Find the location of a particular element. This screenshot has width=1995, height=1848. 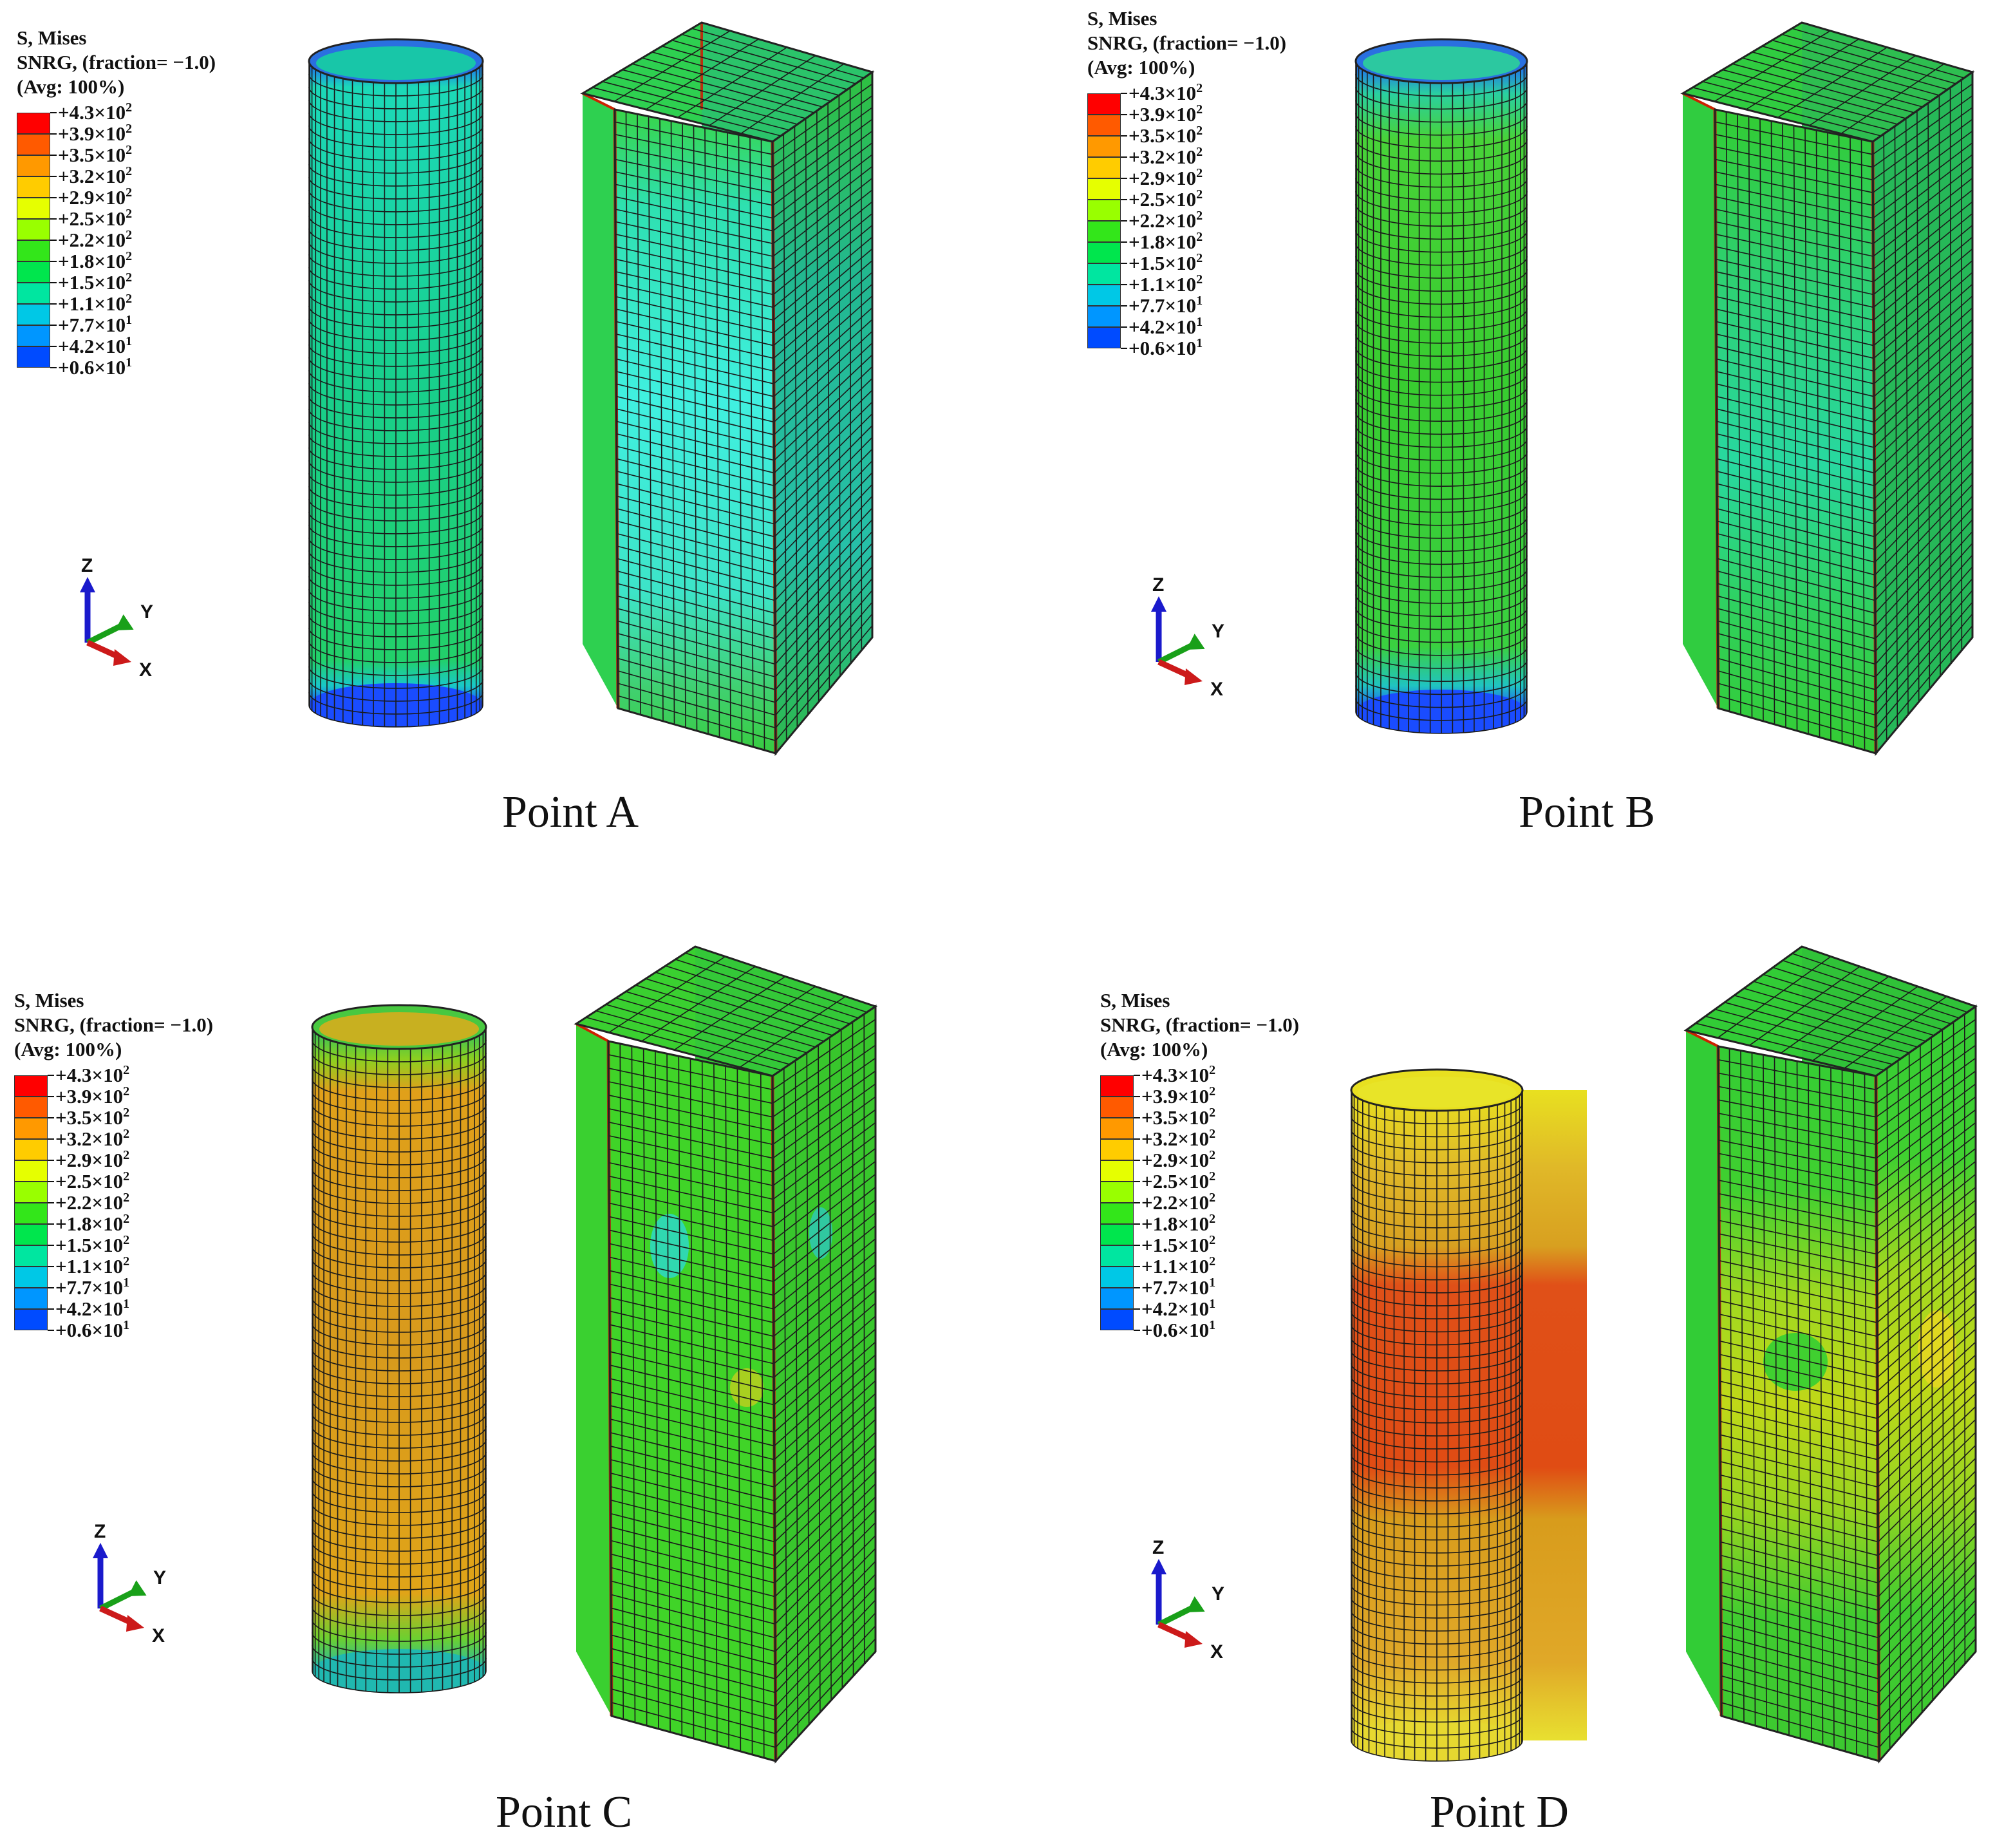

square-tube-model is located at coordinates (1830, 1354).